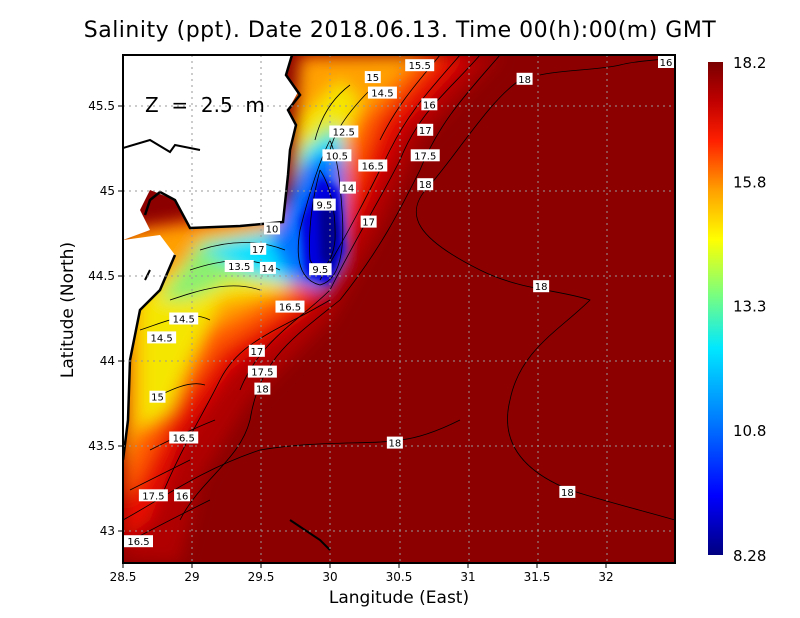  I want to click on contour-label: 10.5, so click(337, 156).